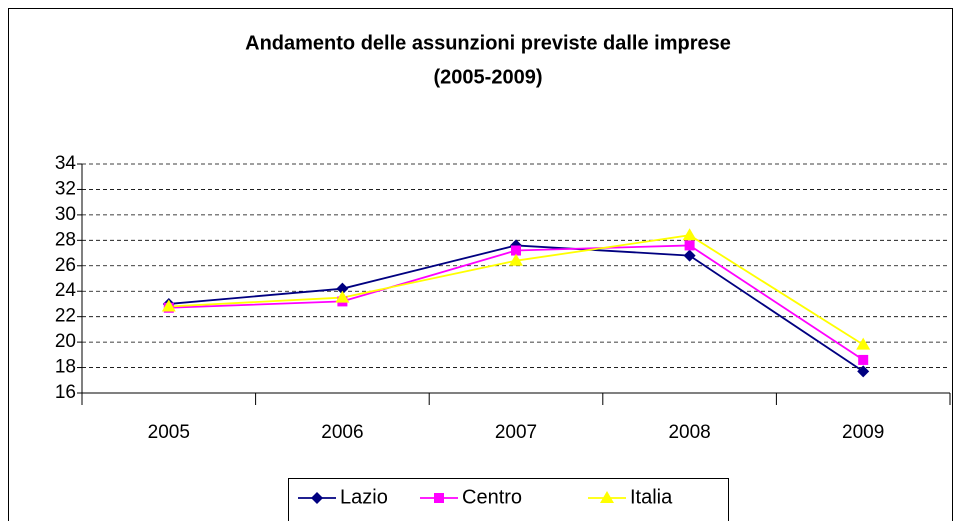 This screenshot has height=521, width=956. Describe the element at coordinates (65, 188) in the screenshot. I see `y-tick-label: 32` at that location.